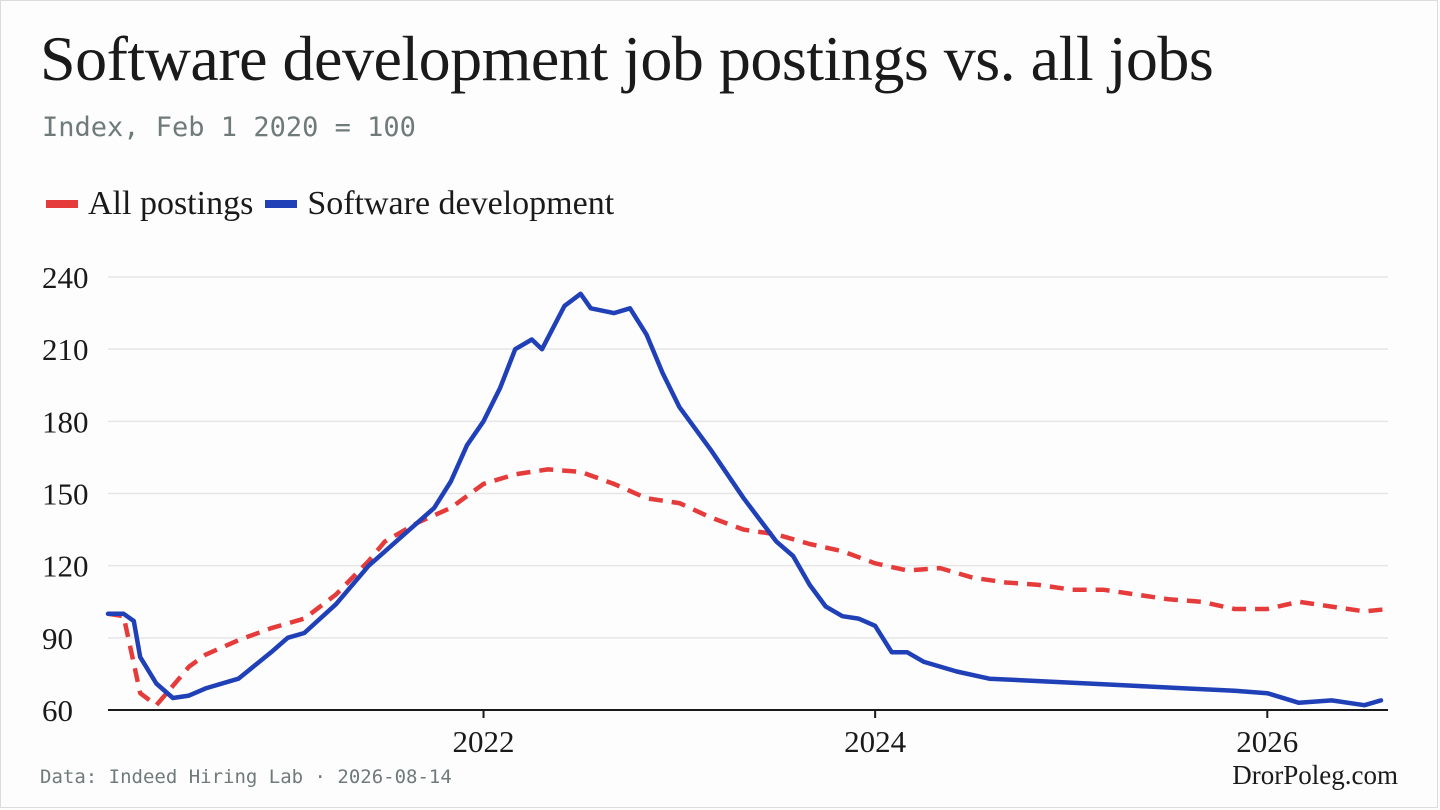 The height and width of the screenshot is (810, 1440). Describe the element at coordinates (229, 127) in the screenshot. I see `chart-subtitle: Index, Feb 1 2020 = 100` at that location.